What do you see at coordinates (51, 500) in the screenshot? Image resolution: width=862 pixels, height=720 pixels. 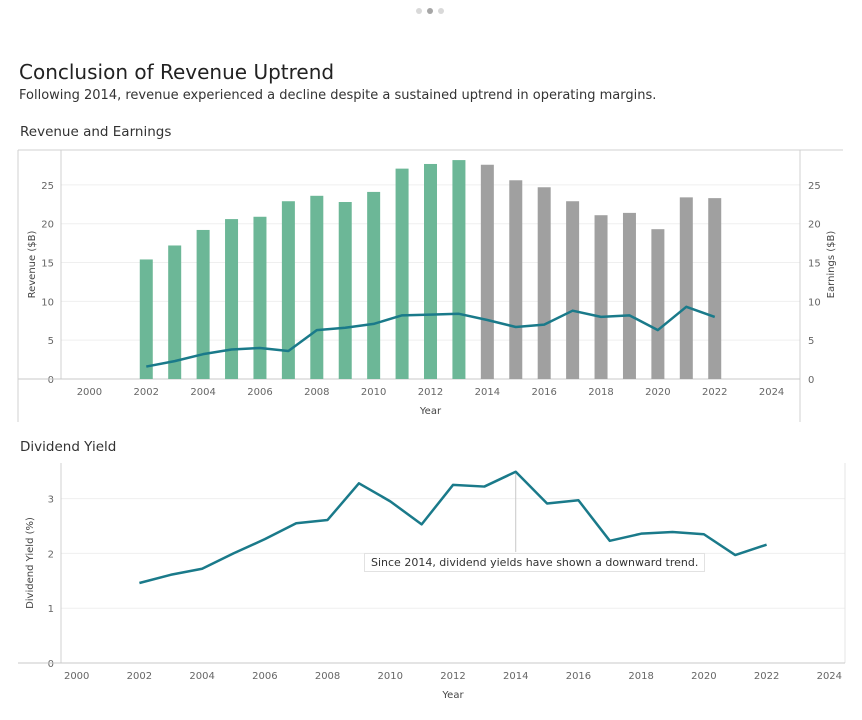 I see `chart2-y-tick-label: 3` at bounding box center [51, 500].